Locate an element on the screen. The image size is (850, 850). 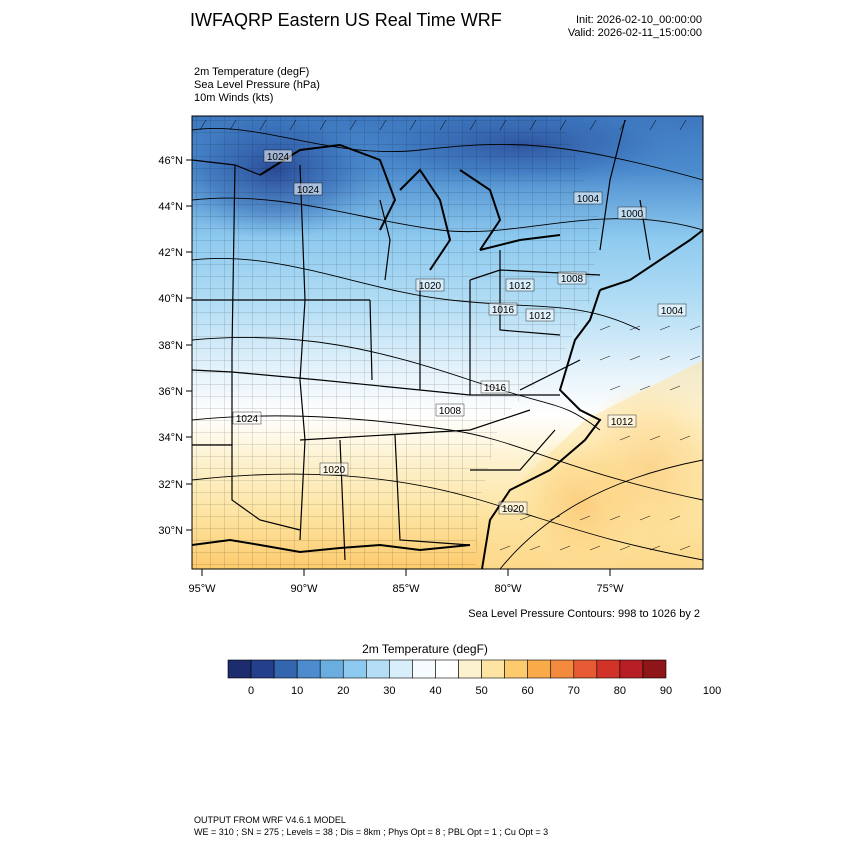
field-pressure: Sea Level Pressure (hPa) is located at coordinates (257, 85).